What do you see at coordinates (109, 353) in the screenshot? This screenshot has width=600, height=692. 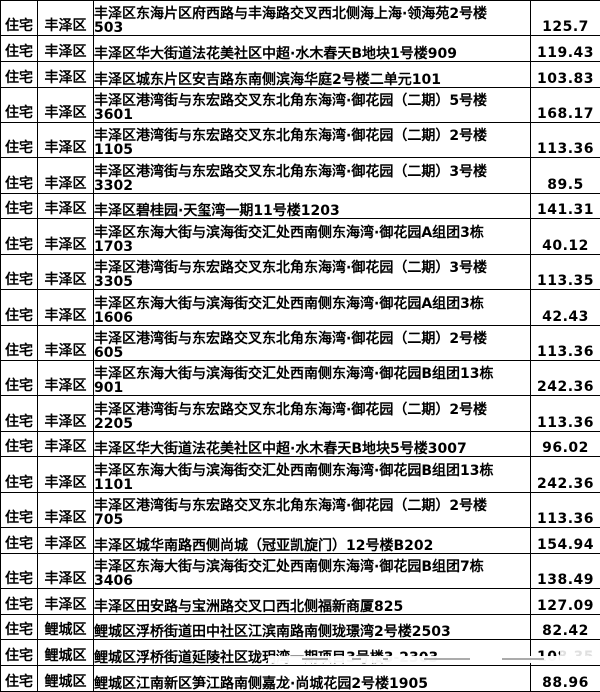 I see `address-line2: 605` at bounding box center [109, 353].